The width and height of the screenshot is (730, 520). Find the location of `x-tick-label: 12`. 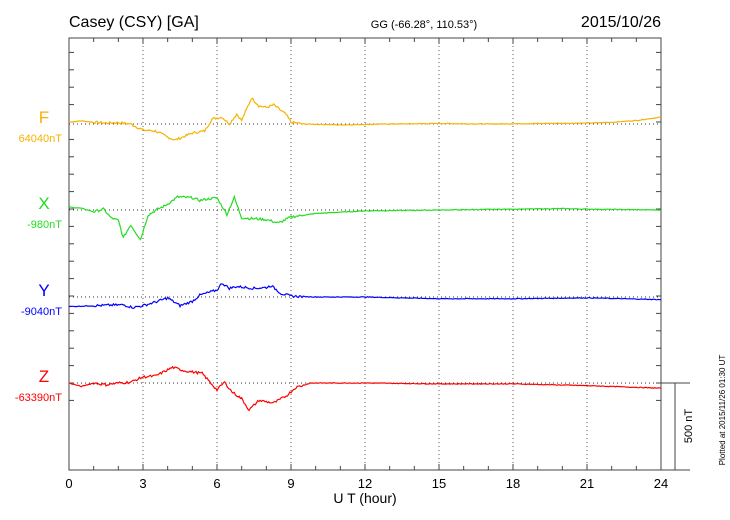

x-tick-label: 12 is located at coordinates (365, 483).